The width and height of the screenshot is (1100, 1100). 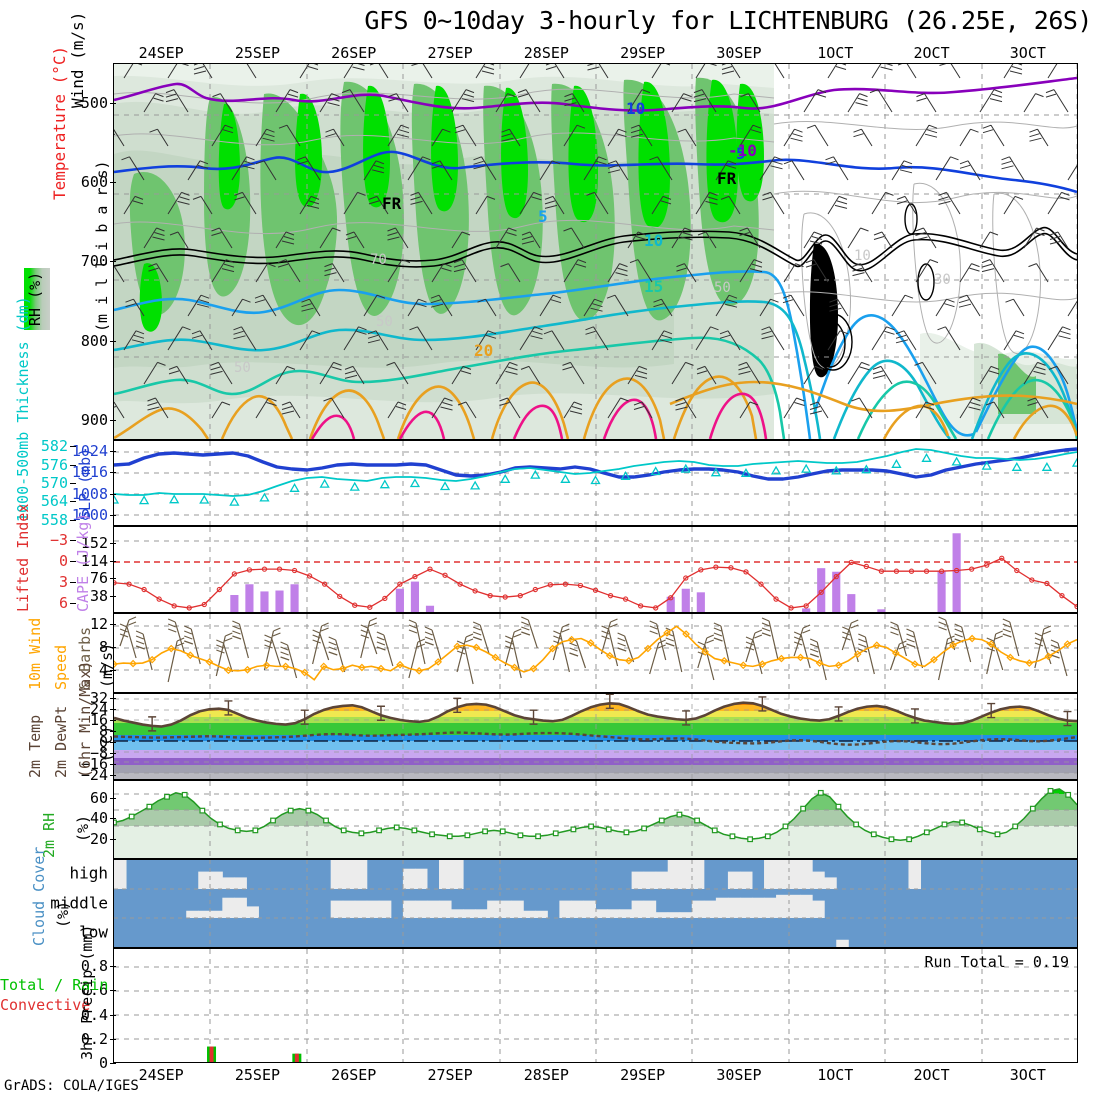 What do you see at coordinates (98, 818) in the screenshot?
I see `y-tick: 40` at bounding box center [98, 818].